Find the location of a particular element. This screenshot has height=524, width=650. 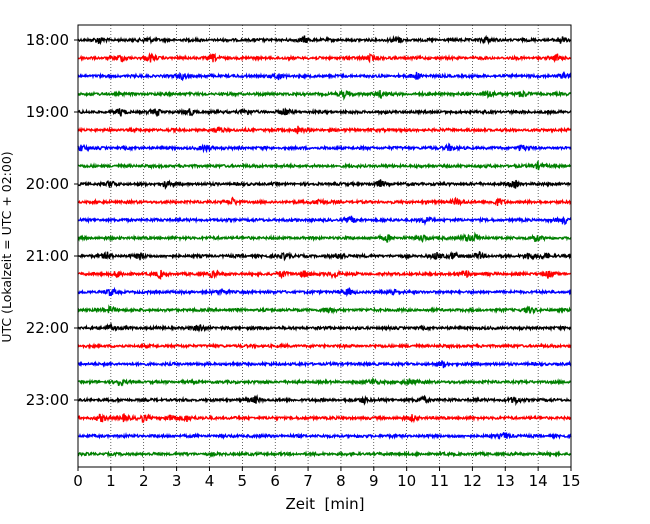

y-tick-label: 21:00 is located at coordinates (47, 256).